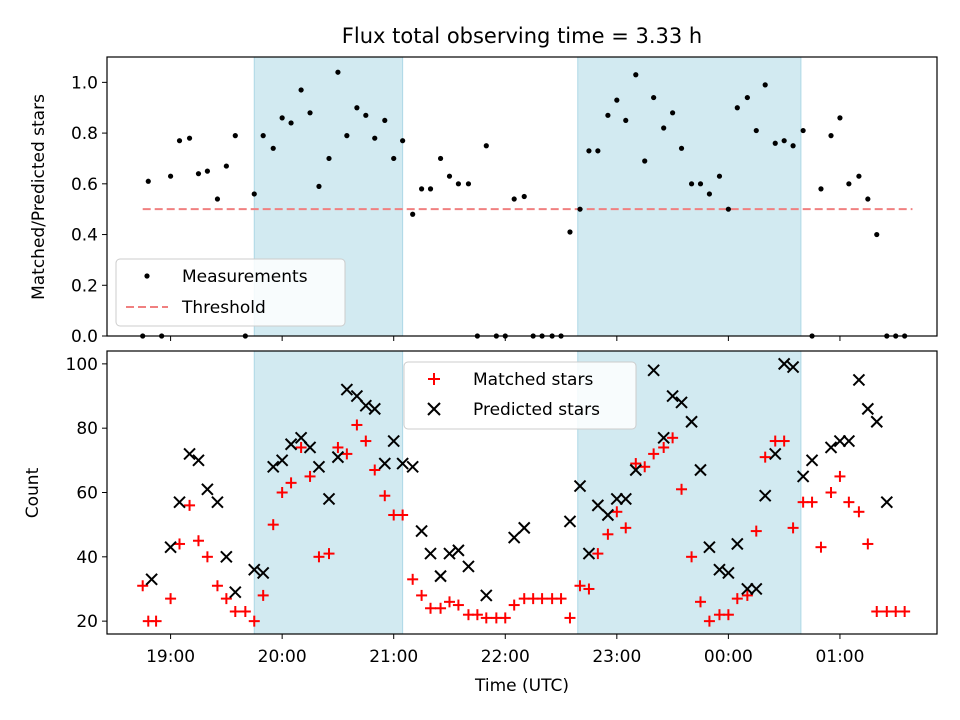 The height and width of the screenshot is (720, 960). I want to click on top-y-axis-label: Matched/Predicted stars, so click(39, 197).